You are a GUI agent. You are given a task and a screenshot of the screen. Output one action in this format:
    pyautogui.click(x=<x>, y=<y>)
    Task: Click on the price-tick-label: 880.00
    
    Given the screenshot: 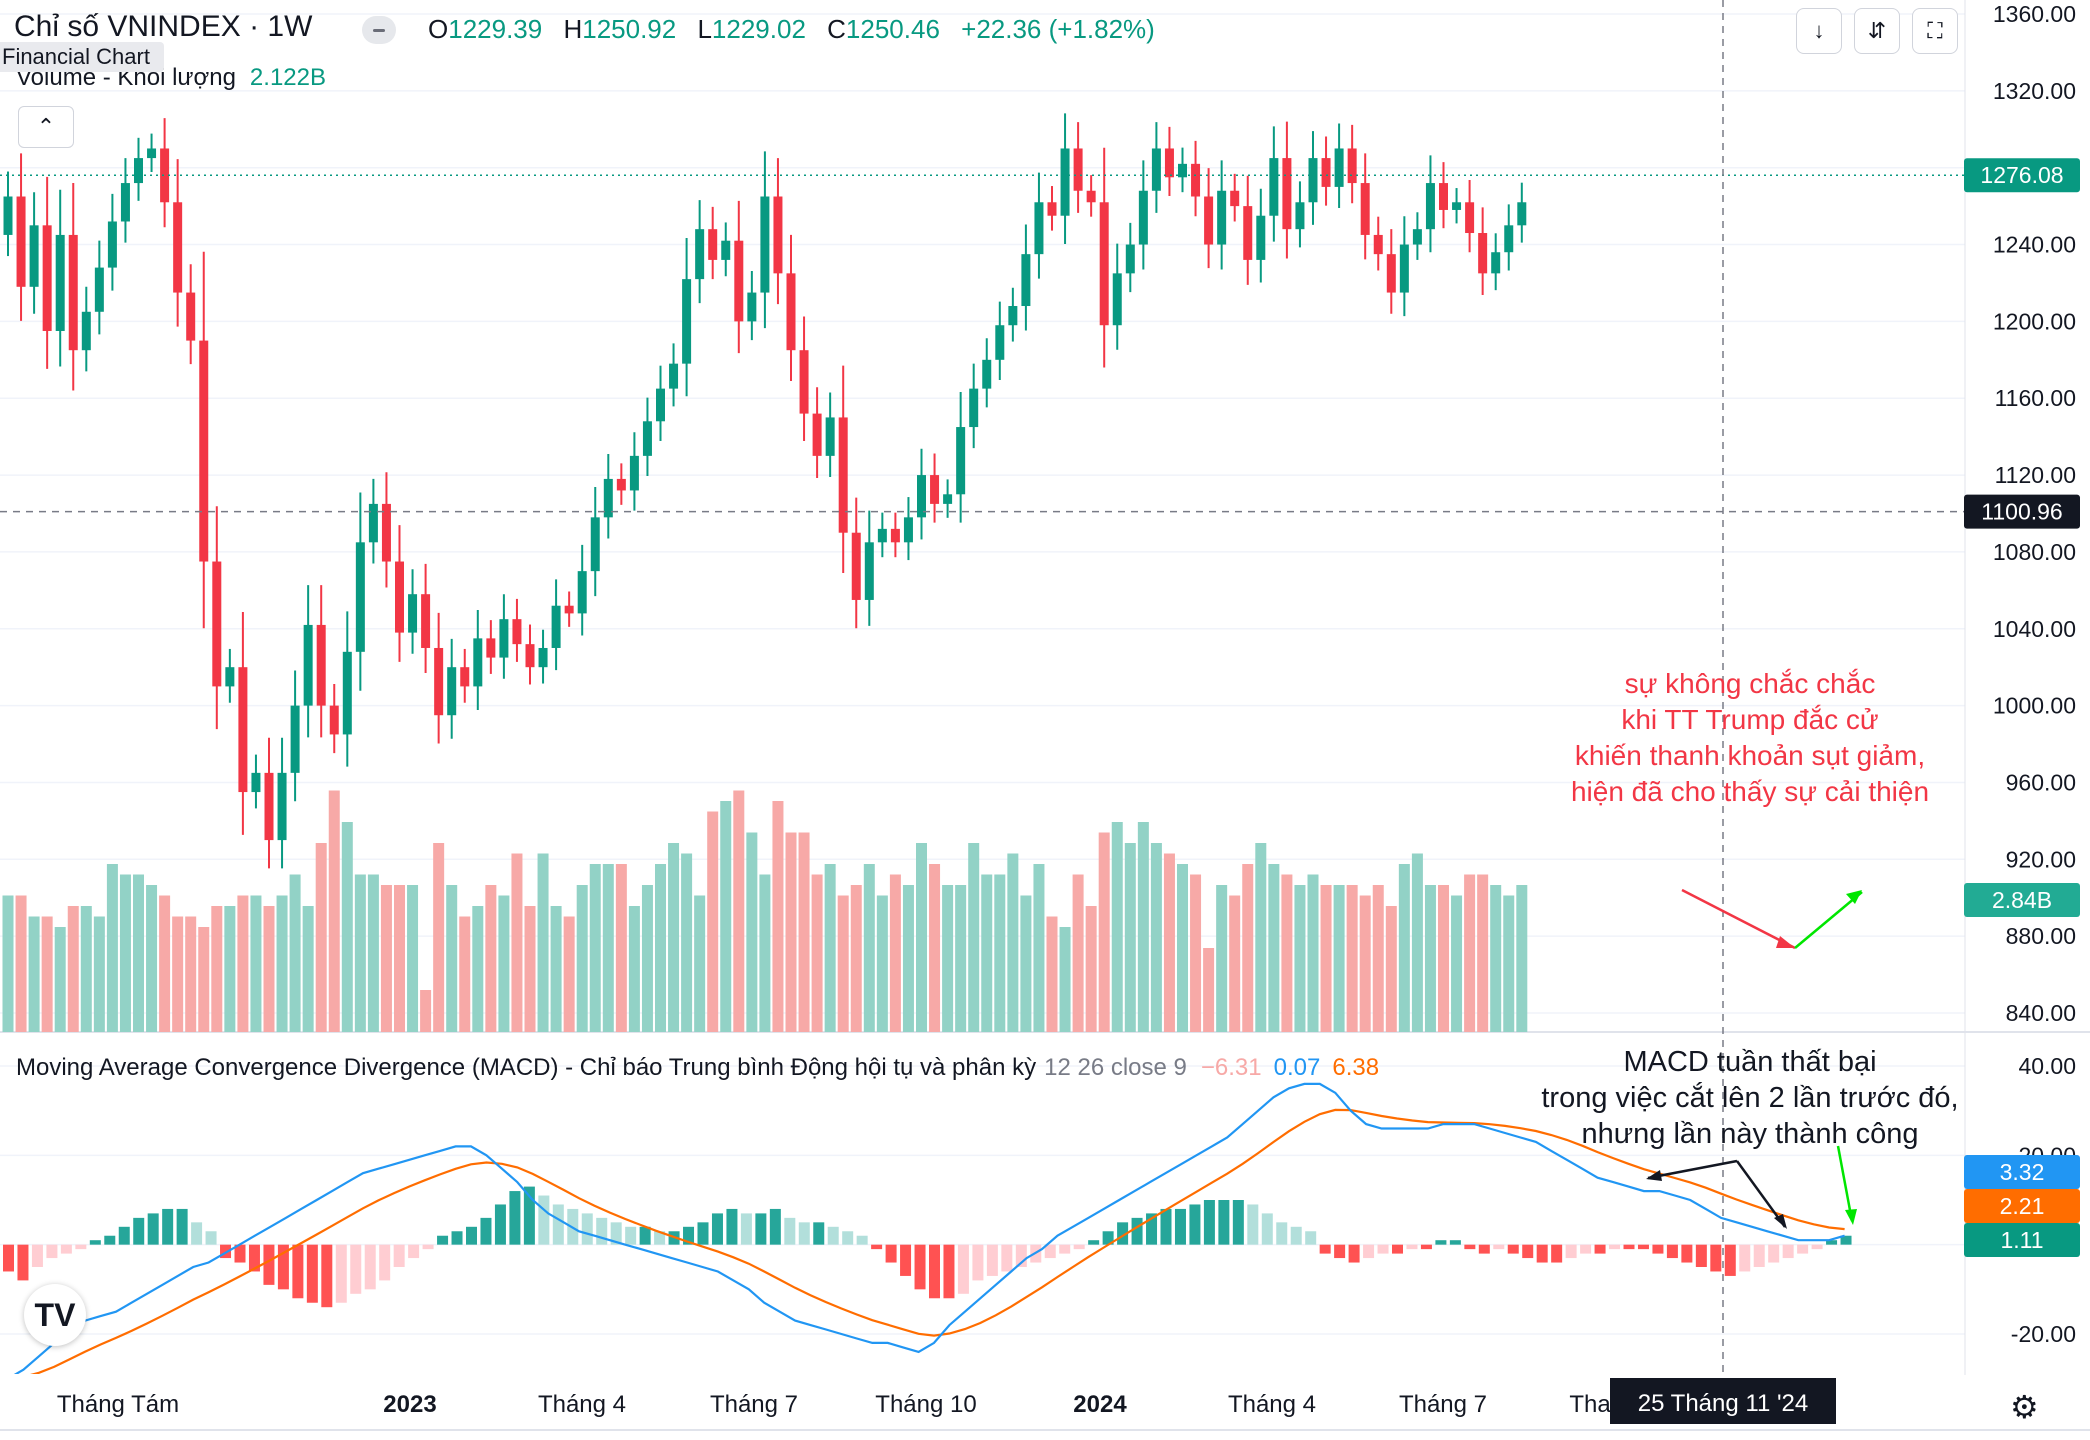 What is the action you would take?
    pyautogui.click(x=2041, y=936)
    